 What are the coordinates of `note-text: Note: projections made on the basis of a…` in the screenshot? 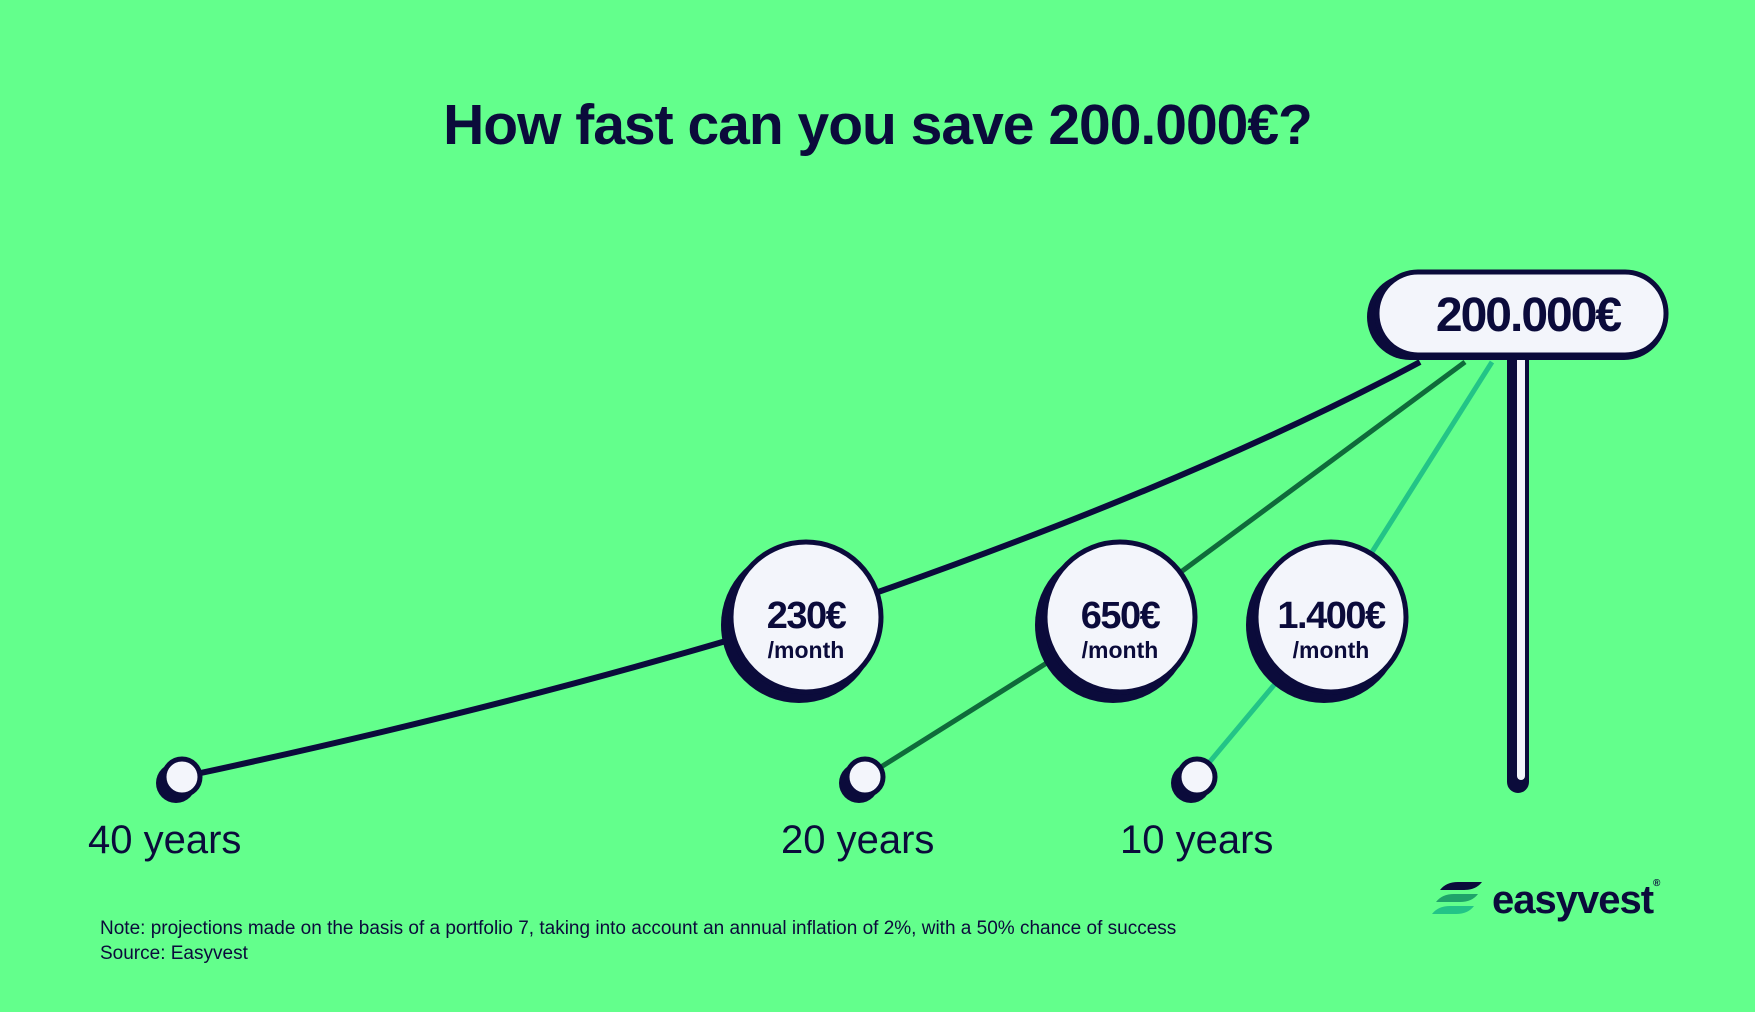 It's located at (638, 928).